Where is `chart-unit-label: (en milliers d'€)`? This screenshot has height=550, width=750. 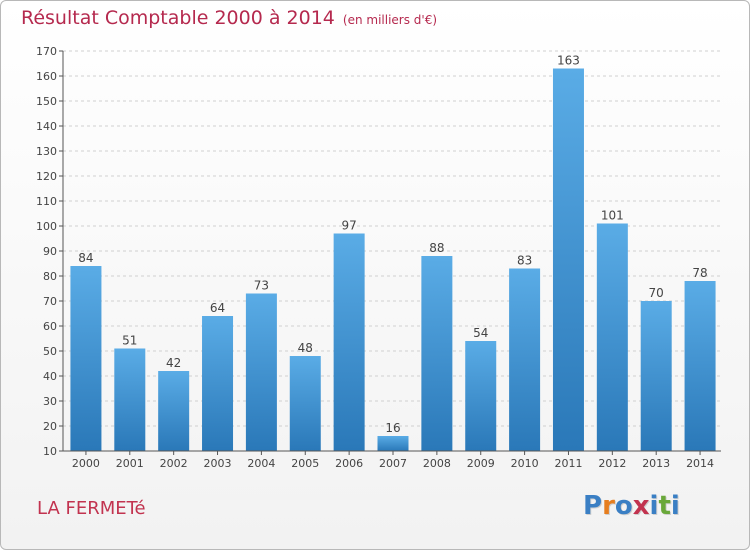
chart-unit-label: (en milliers d'€) is located at coordinates (390, 20).